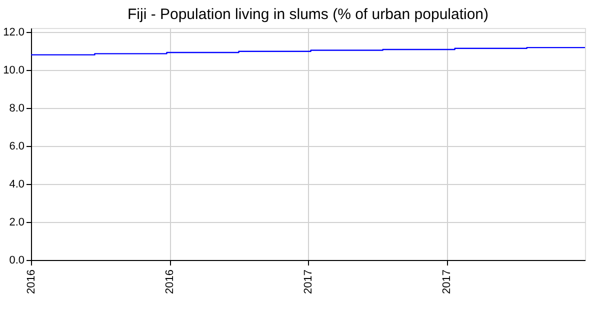  Describe the element at coordinates (13, 70) in the screenshot. I see `y-tick-label: 10.0` at that location.